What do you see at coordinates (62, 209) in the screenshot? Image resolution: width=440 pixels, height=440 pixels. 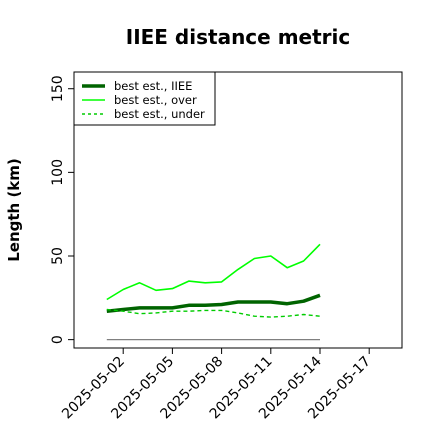 I see `y-axis: 0 50 100 150` at bounding box center [62, 209].